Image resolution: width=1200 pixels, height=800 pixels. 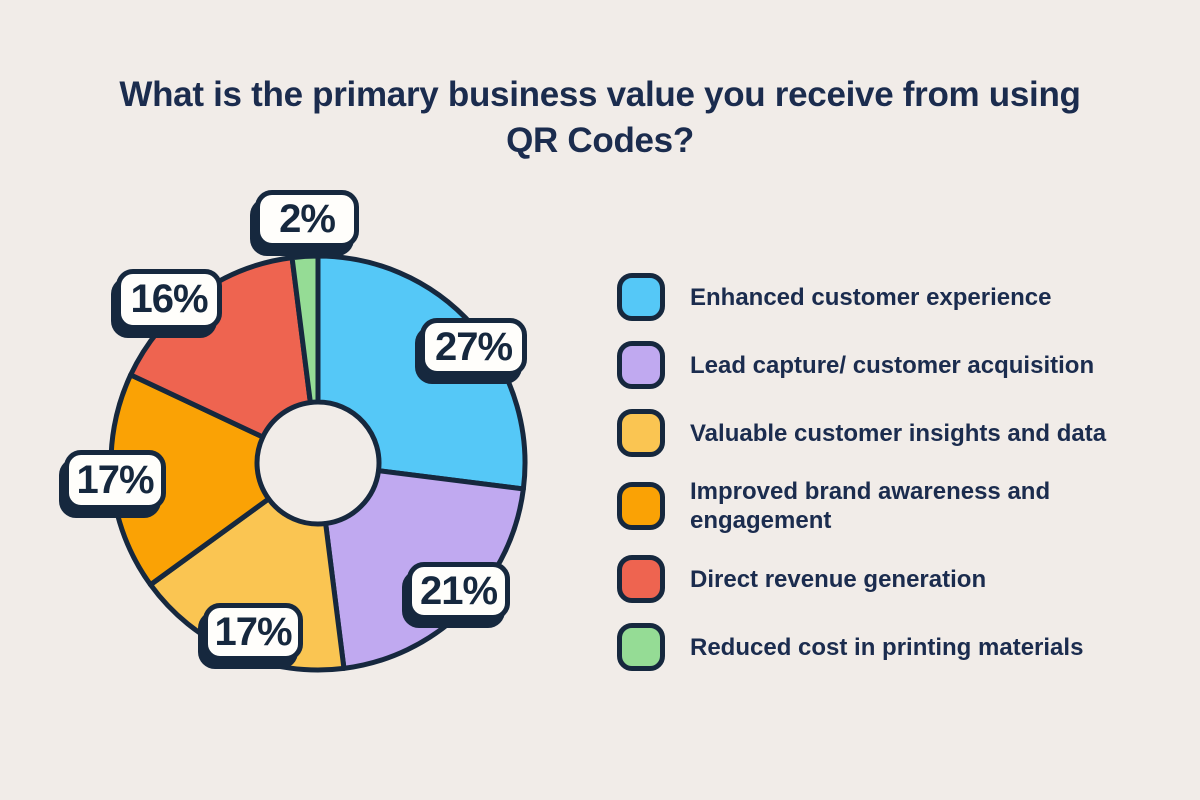 What do you see at coordinates (307, 219) in the screenshot?
I see `percent-badge-2: 2%` at bounding box center [307, 219].